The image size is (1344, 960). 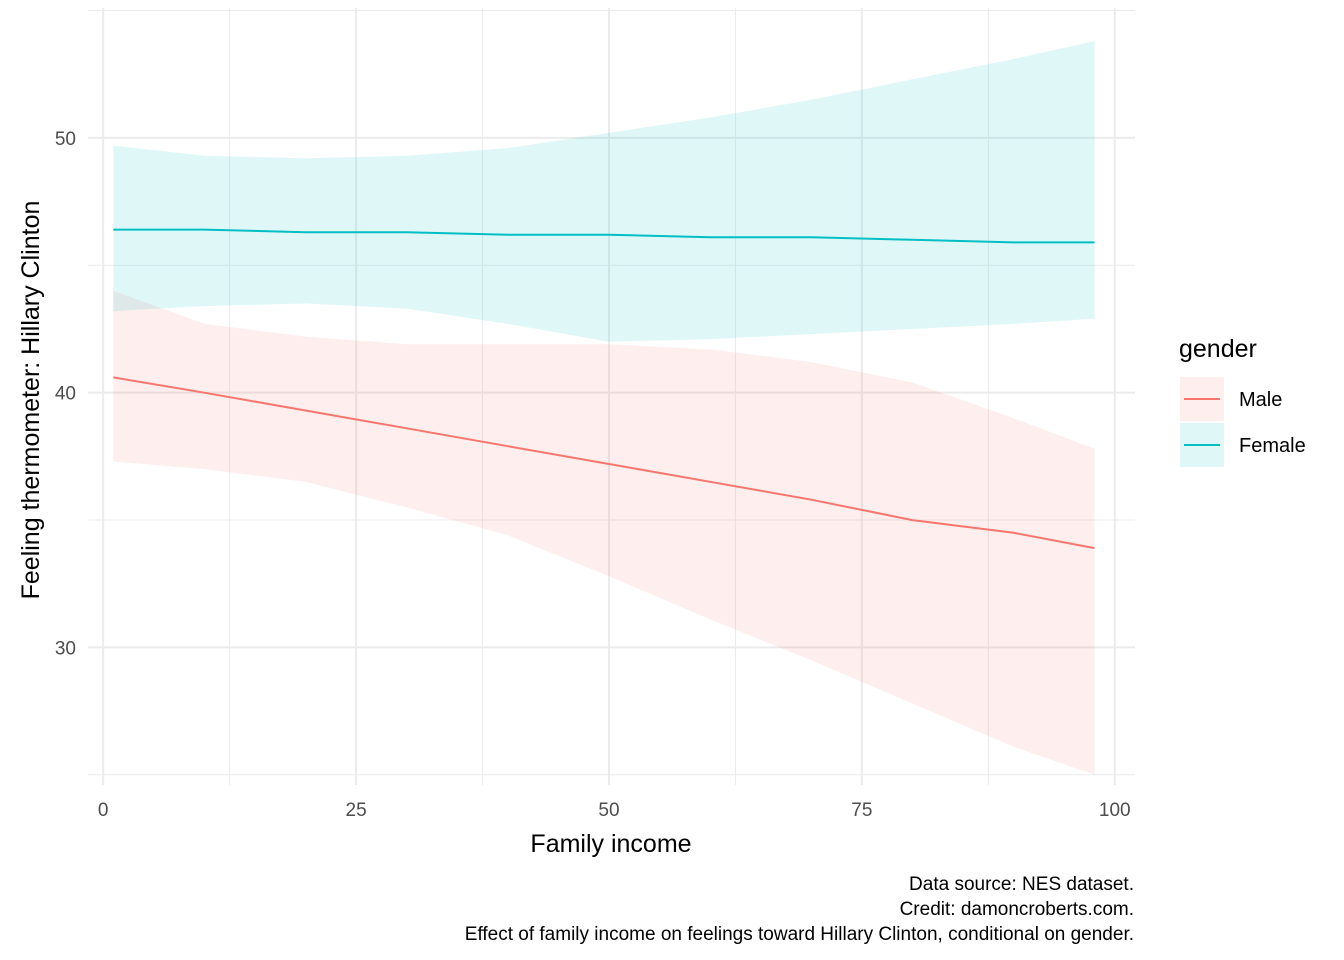 I want to click on series-line-female, so click(x=604, y=236).